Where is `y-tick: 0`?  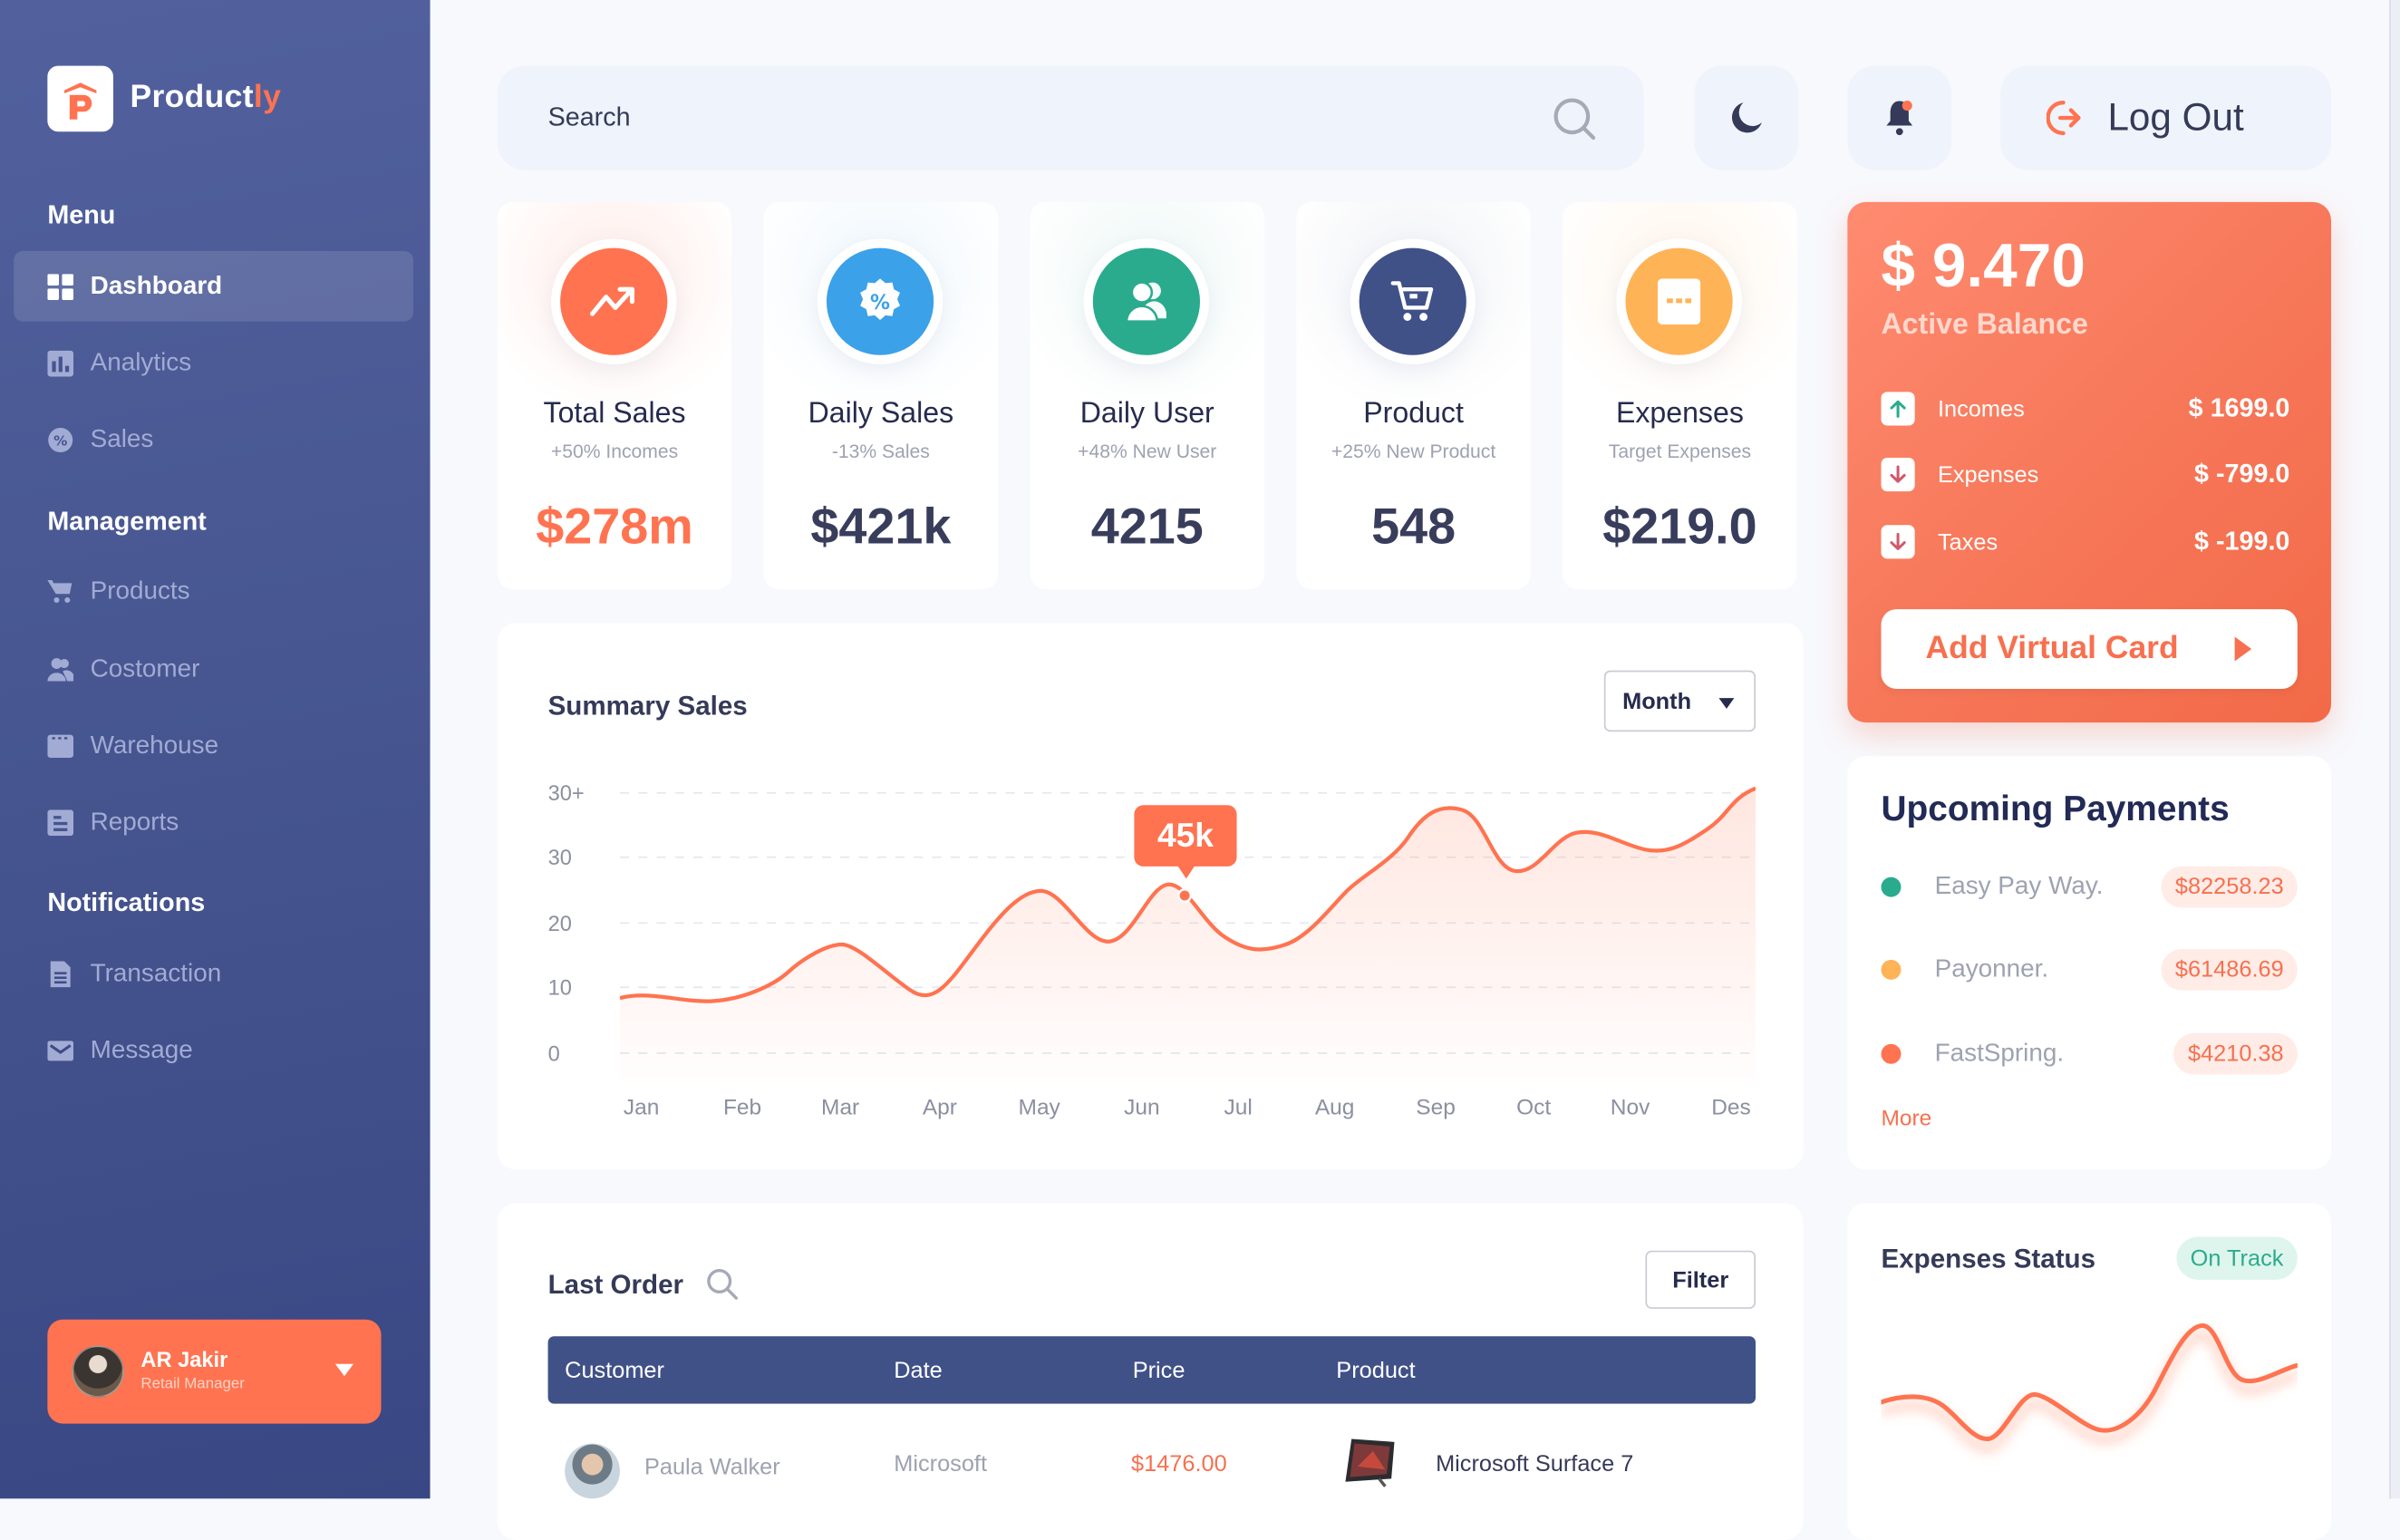
y-tick: 0 is located at coordinates (553, 1053).